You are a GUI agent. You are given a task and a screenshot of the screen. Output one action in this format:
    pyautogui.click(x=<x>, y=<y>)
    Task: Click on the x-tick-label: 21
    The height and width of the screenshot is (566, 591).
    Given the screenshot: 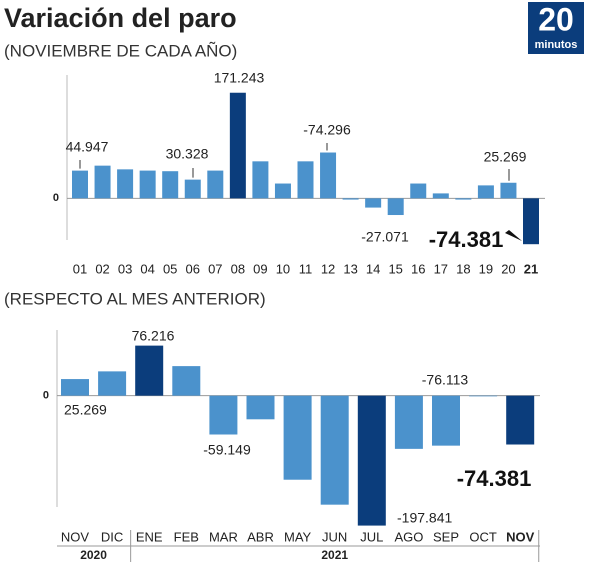 What is the action you would take?
    pyautogui.click(x=531, y=268)
    